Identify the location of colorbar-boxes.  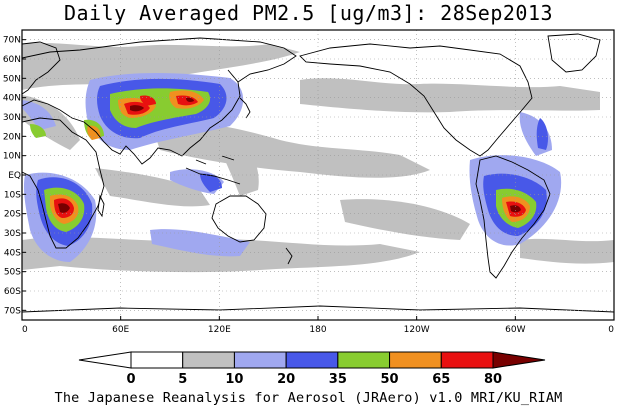
(312, 360).